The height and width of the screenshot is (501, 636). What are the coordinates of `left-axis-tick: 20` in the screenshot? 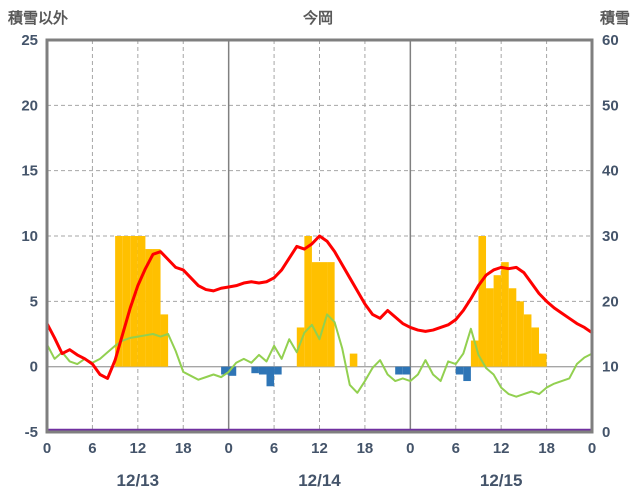 It's located at (29, 105).